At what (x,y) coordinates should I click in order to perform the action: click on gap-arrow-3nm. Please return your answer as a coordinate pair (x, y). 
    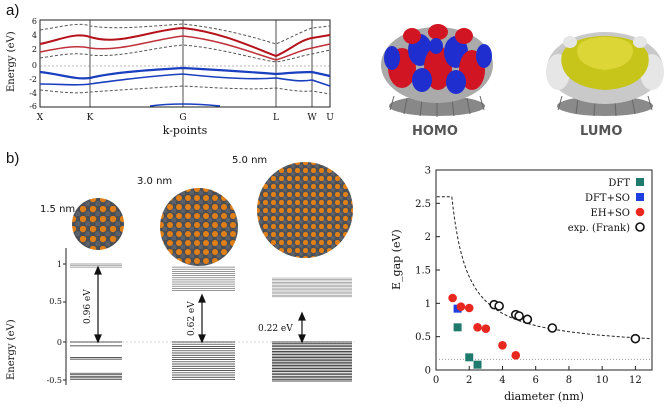
    Looking at the image, I should click on (202, 318).